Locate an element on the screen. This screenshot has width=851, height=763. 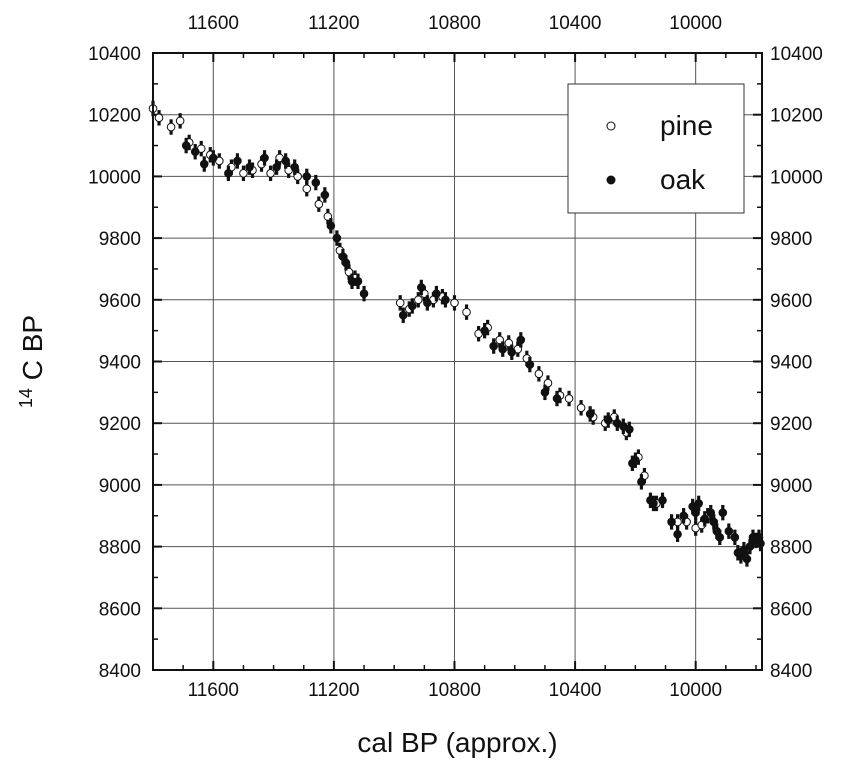
y-axis-title: 14 C BP is located at coordinates (32, 361).